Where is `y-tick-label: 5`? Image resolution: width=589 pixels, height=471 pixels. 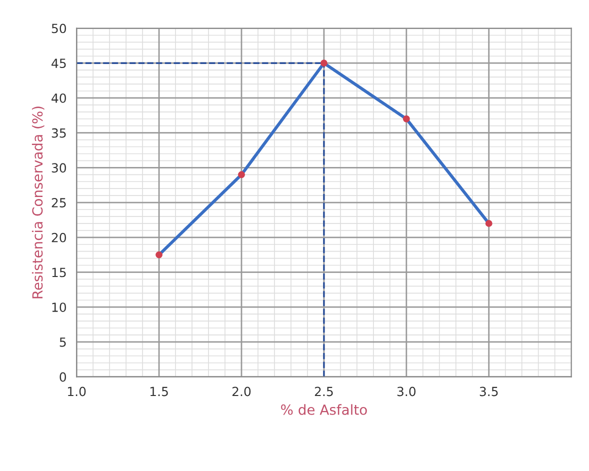 y-tick-label: 5 is located at coordinates (63, 342).